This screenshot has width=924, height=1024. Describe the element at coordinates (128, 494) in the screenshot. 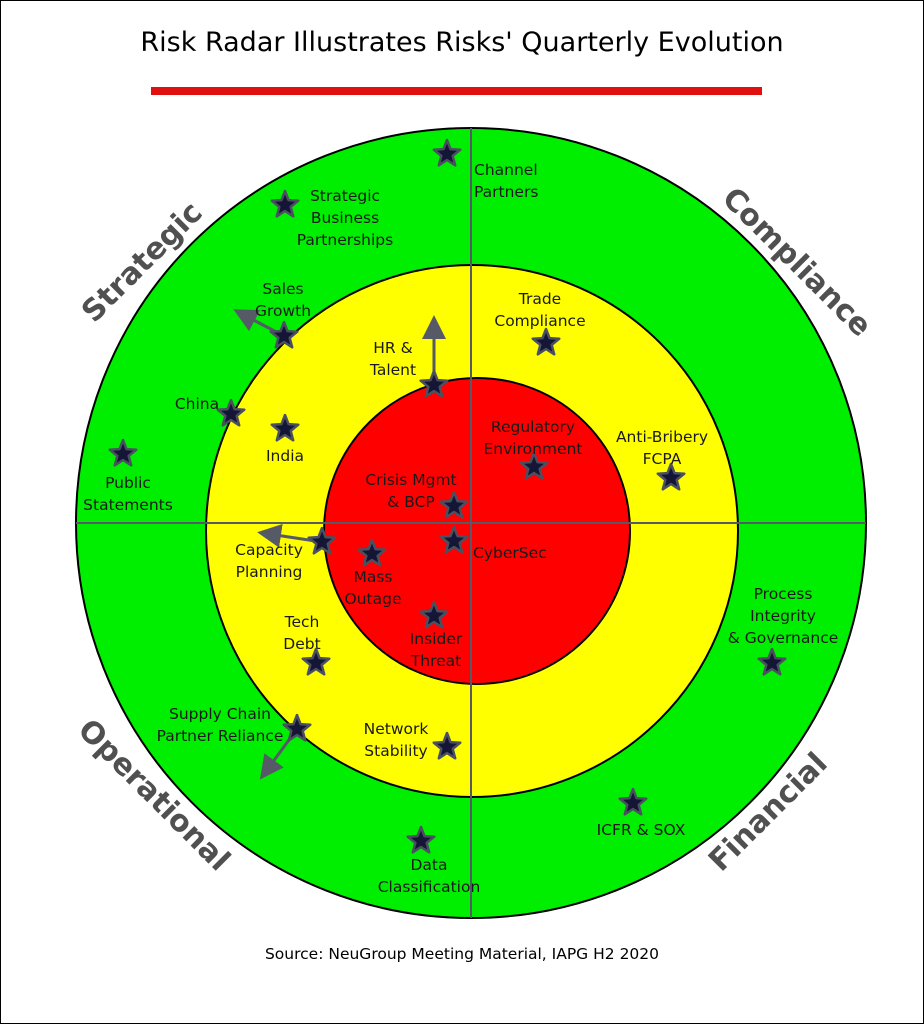

I see `risk-label: Public Statements` at that location.